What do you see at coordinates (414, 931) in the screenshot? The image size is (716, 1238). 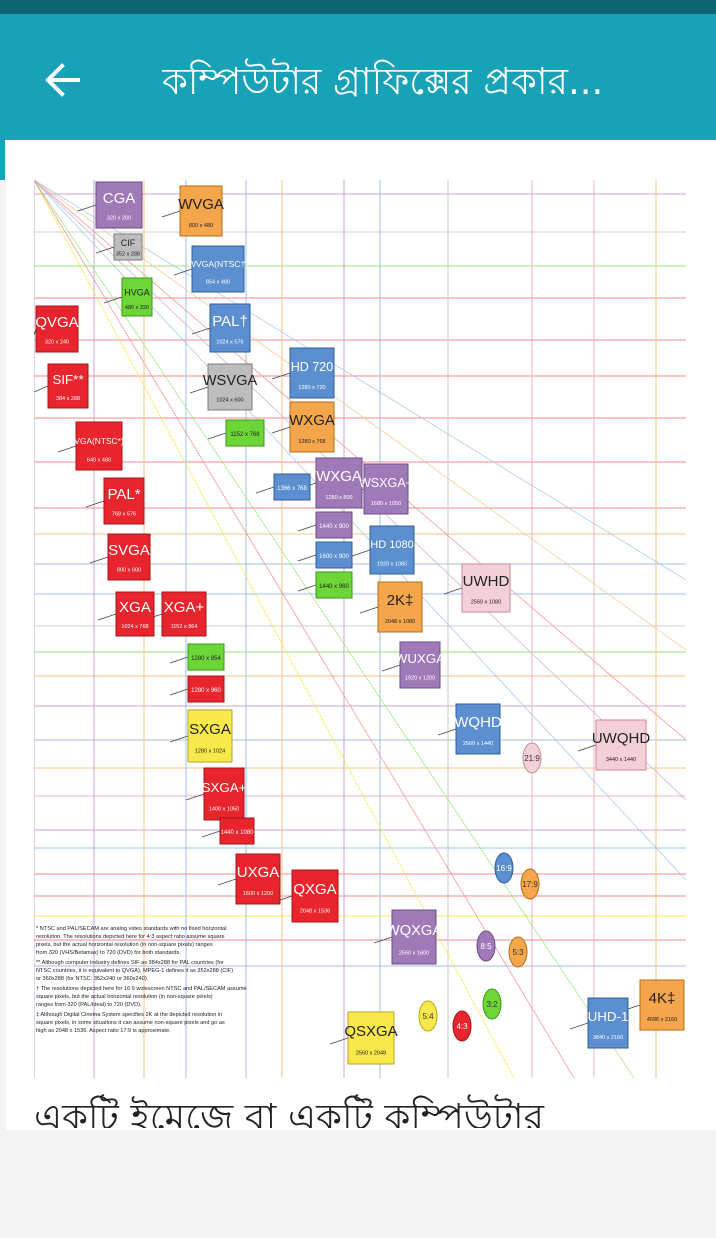 I see `resolution-name: WQXGA` at bounding box center [414, 931].